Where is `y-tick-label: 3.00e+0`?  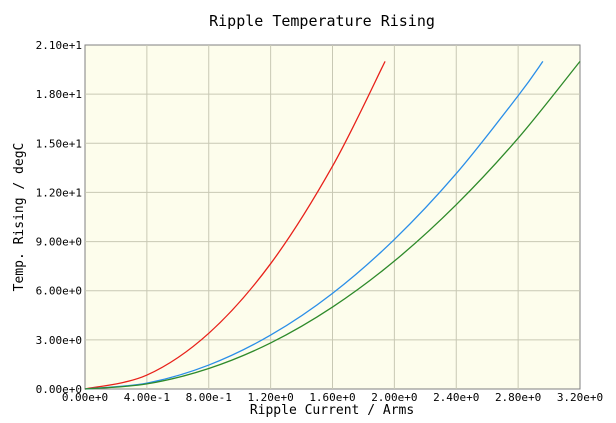 y-tick-label: 3.00e+0 is located at coordinates (59, 340).